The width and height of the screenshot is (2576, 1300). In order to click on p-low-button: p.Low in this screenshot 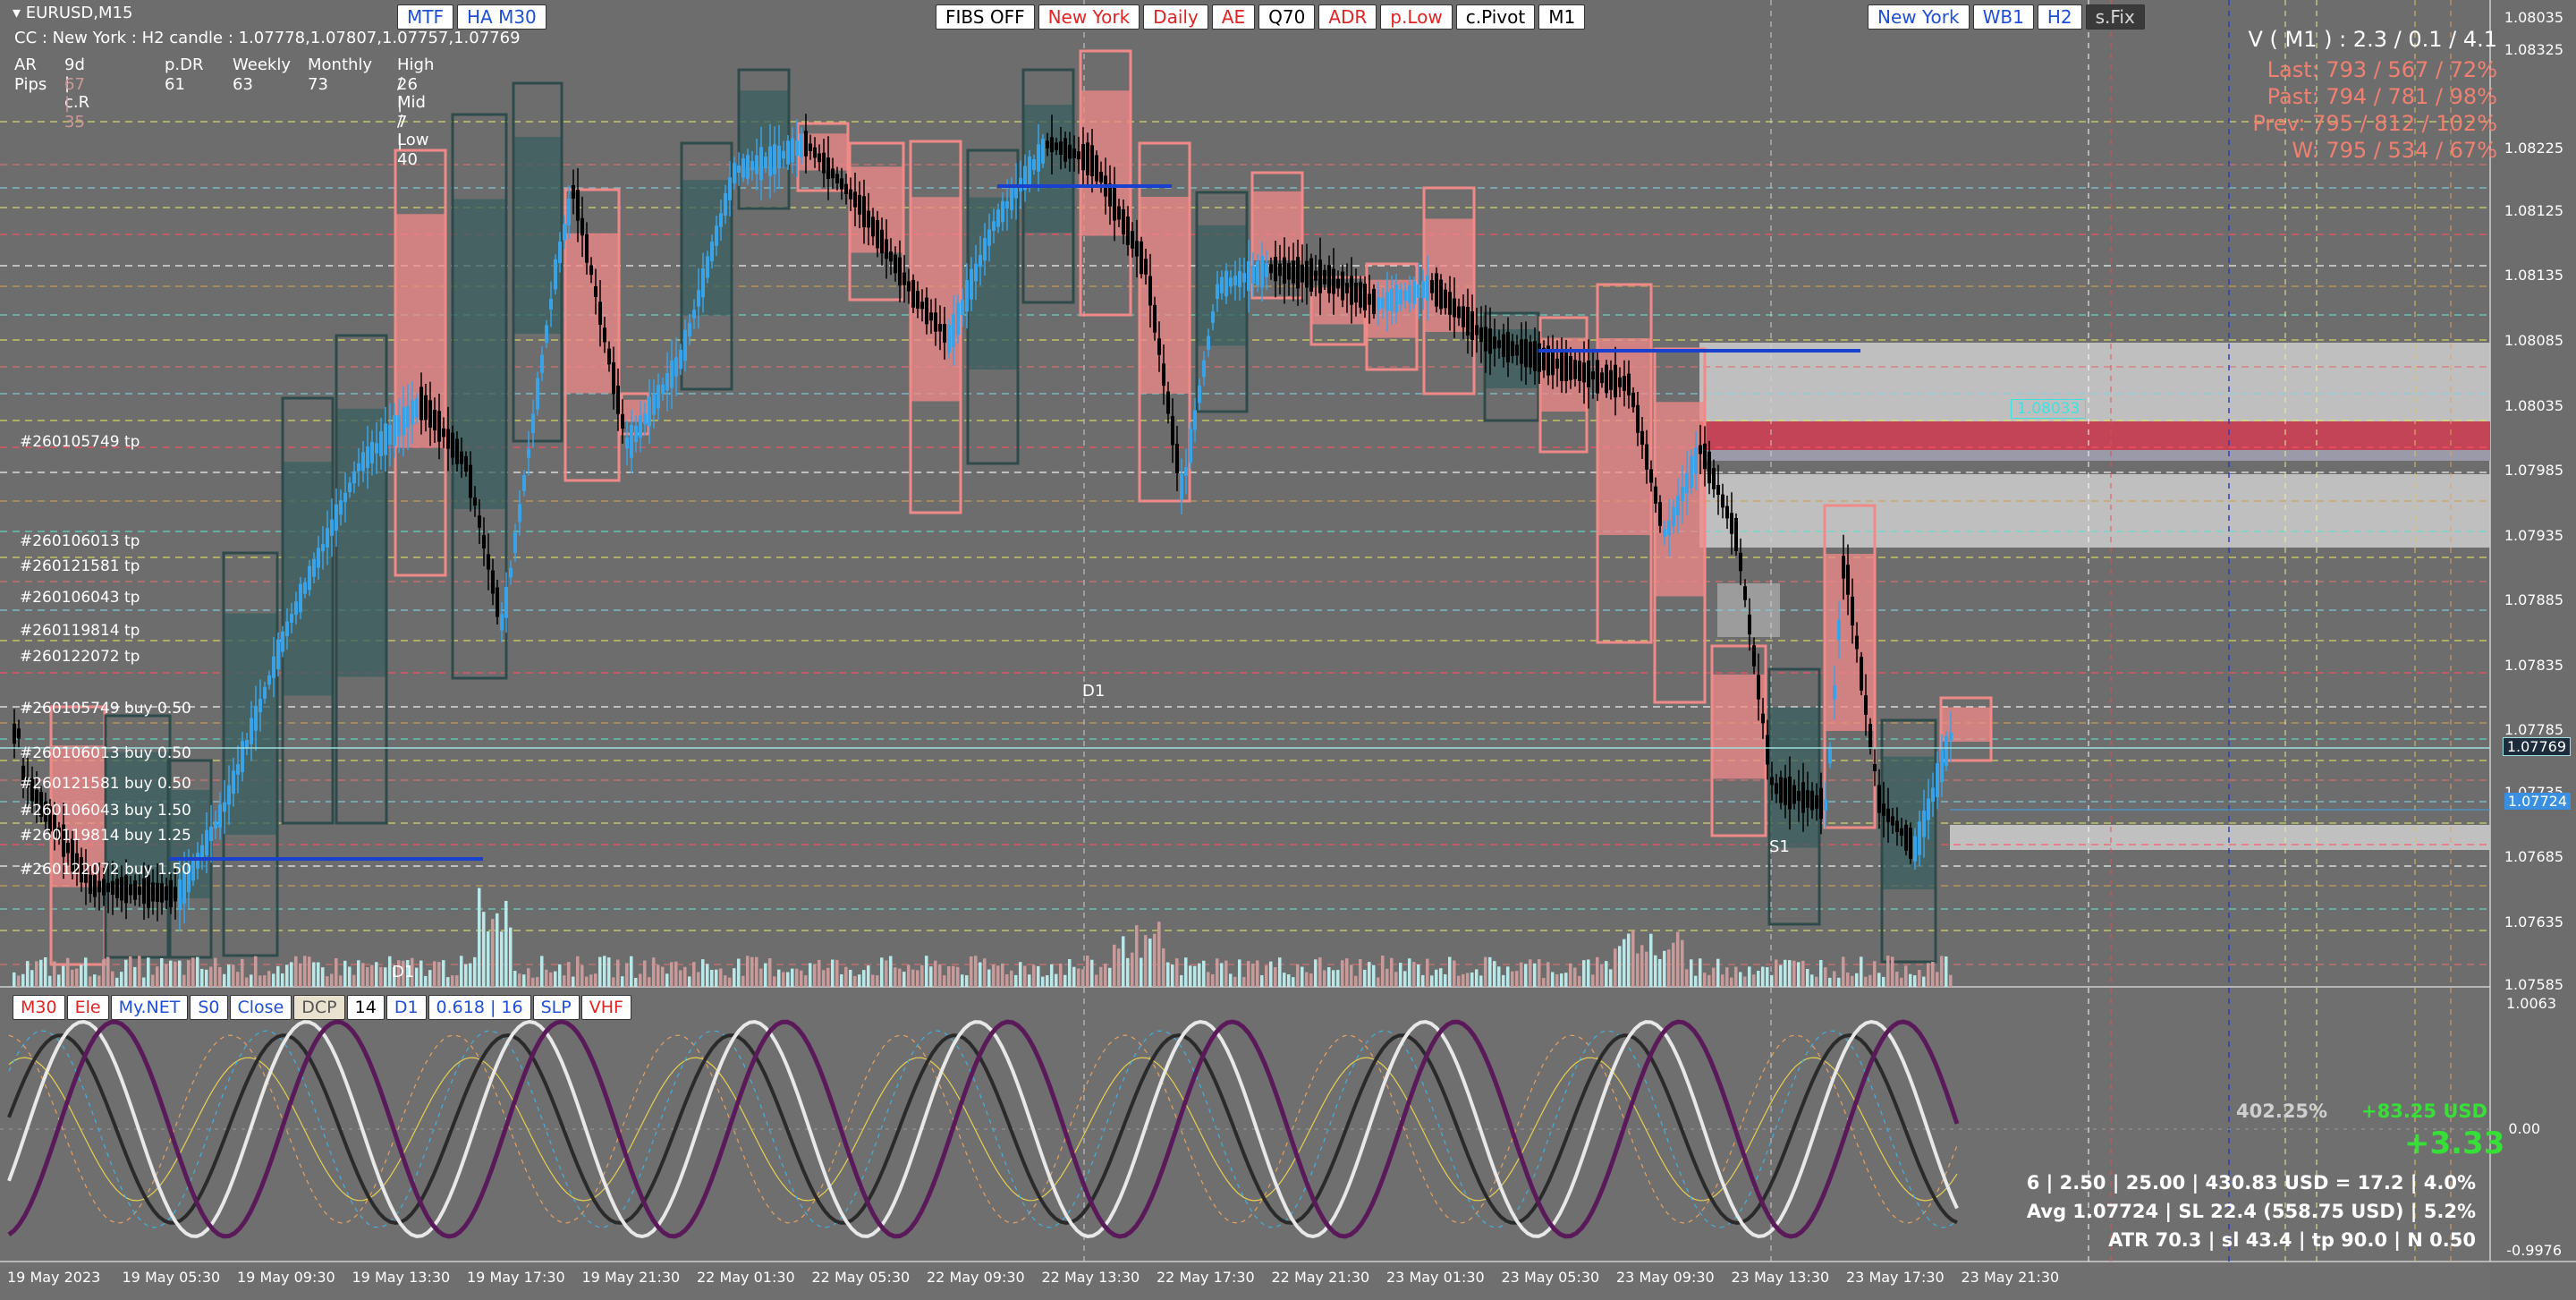, I will do `click(1416, 17)`.